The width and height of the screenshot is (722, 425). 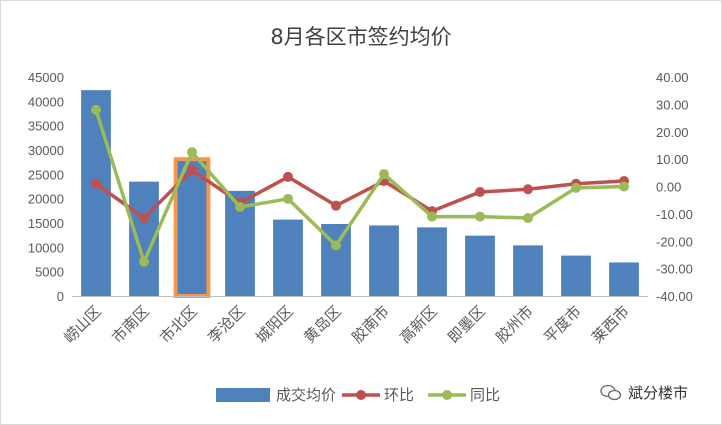 I want to click on left-tick-label: 35000, so click(x=46, y=126).